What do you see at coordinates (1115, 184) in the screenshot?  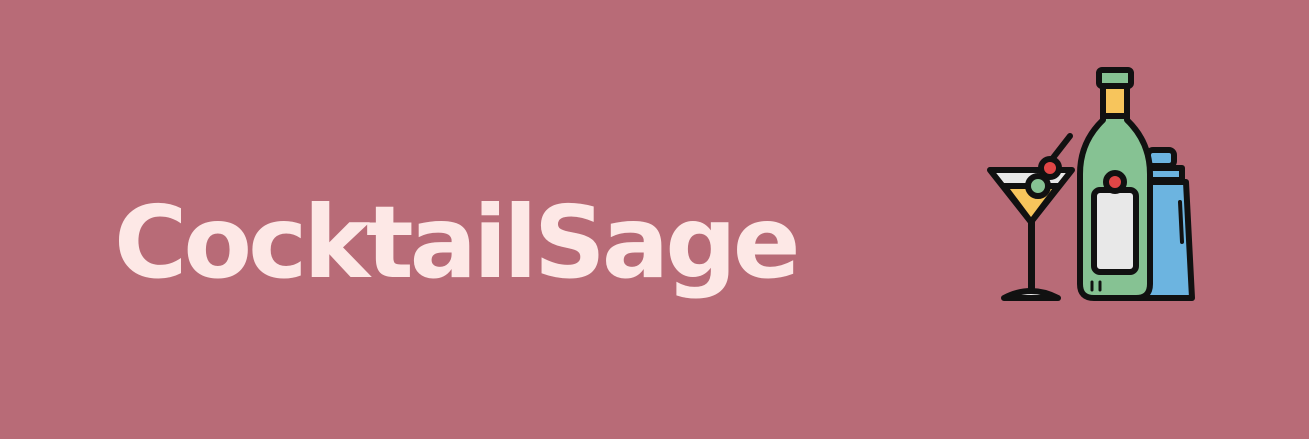 I see `bottle-icon` at bounding box center [1115, 184].